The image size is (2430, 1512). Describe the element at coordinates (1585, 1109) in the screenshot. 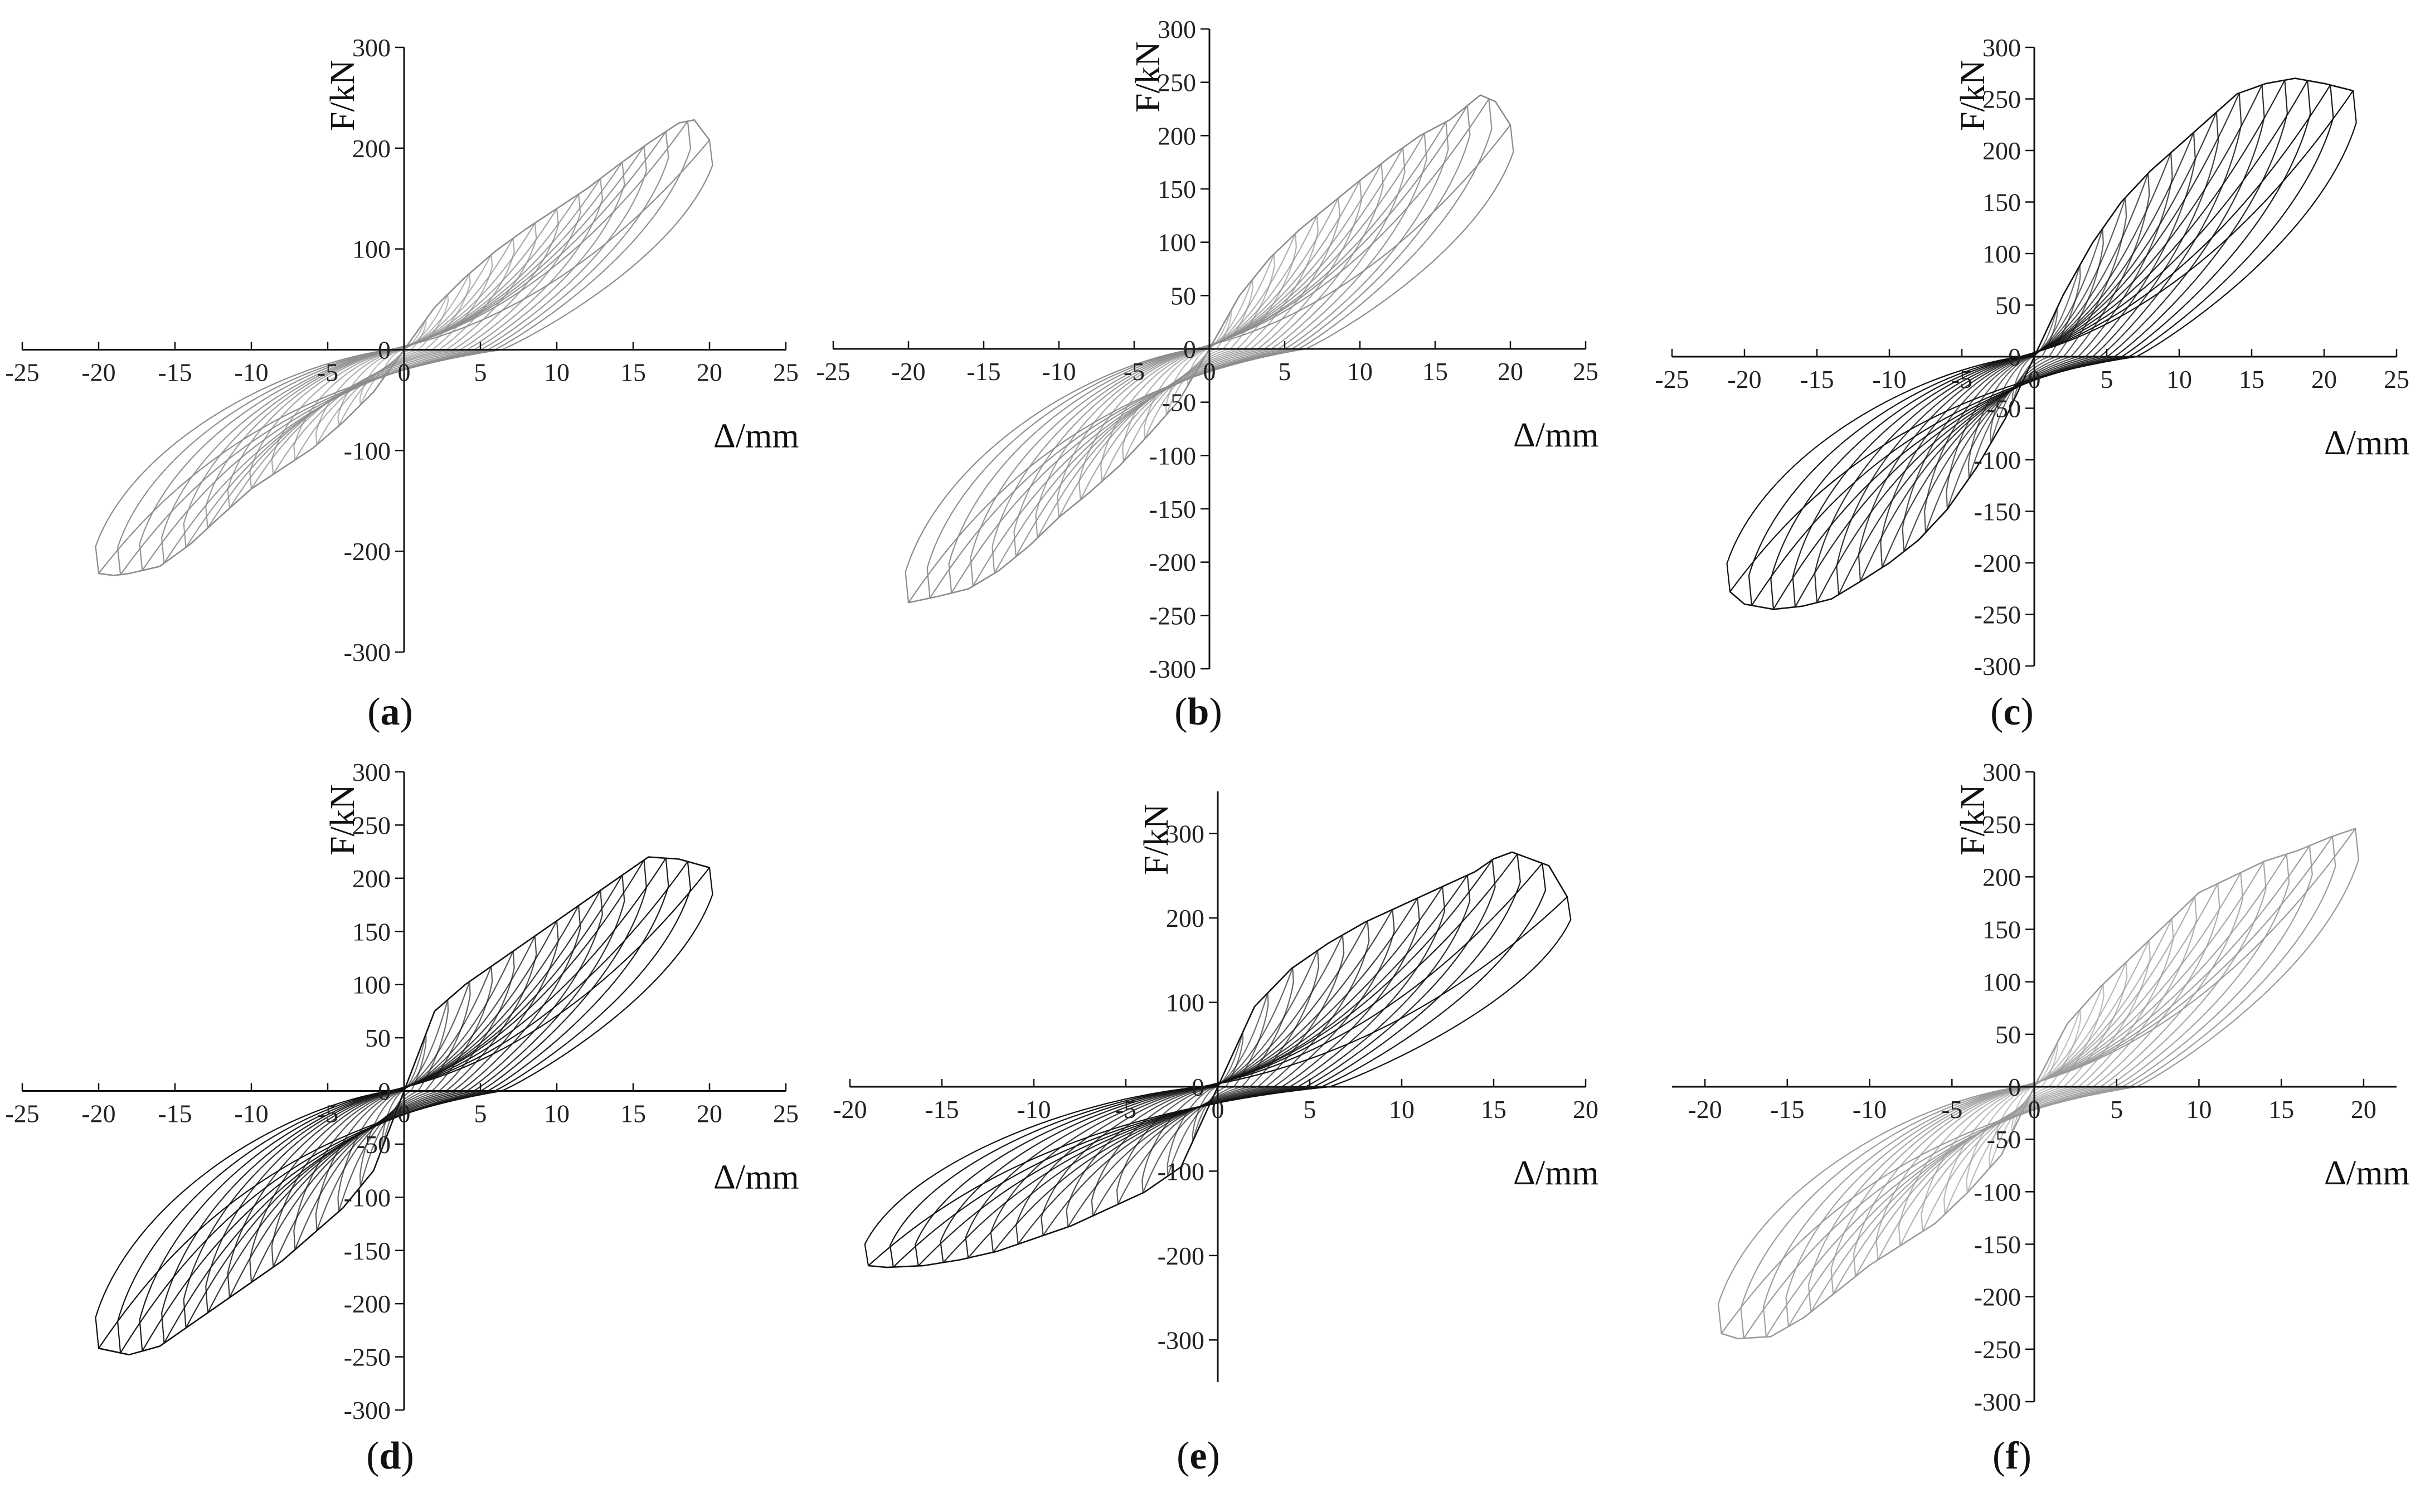

I see `x-tick-label-8: 20` at that location.